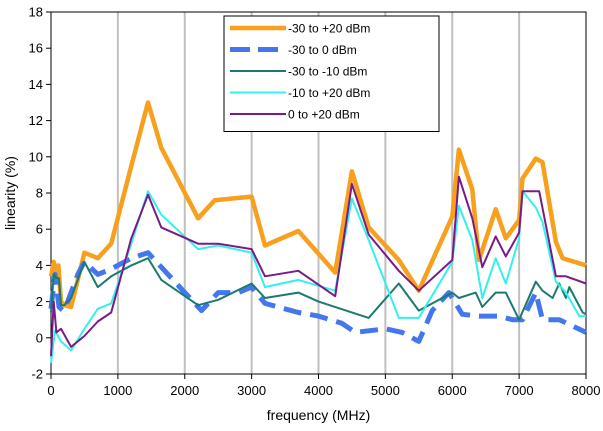 Image resolution: width=603 pixels, height=431 pixels. I want to click on x-tick-label: 4000, so click(318, 390).